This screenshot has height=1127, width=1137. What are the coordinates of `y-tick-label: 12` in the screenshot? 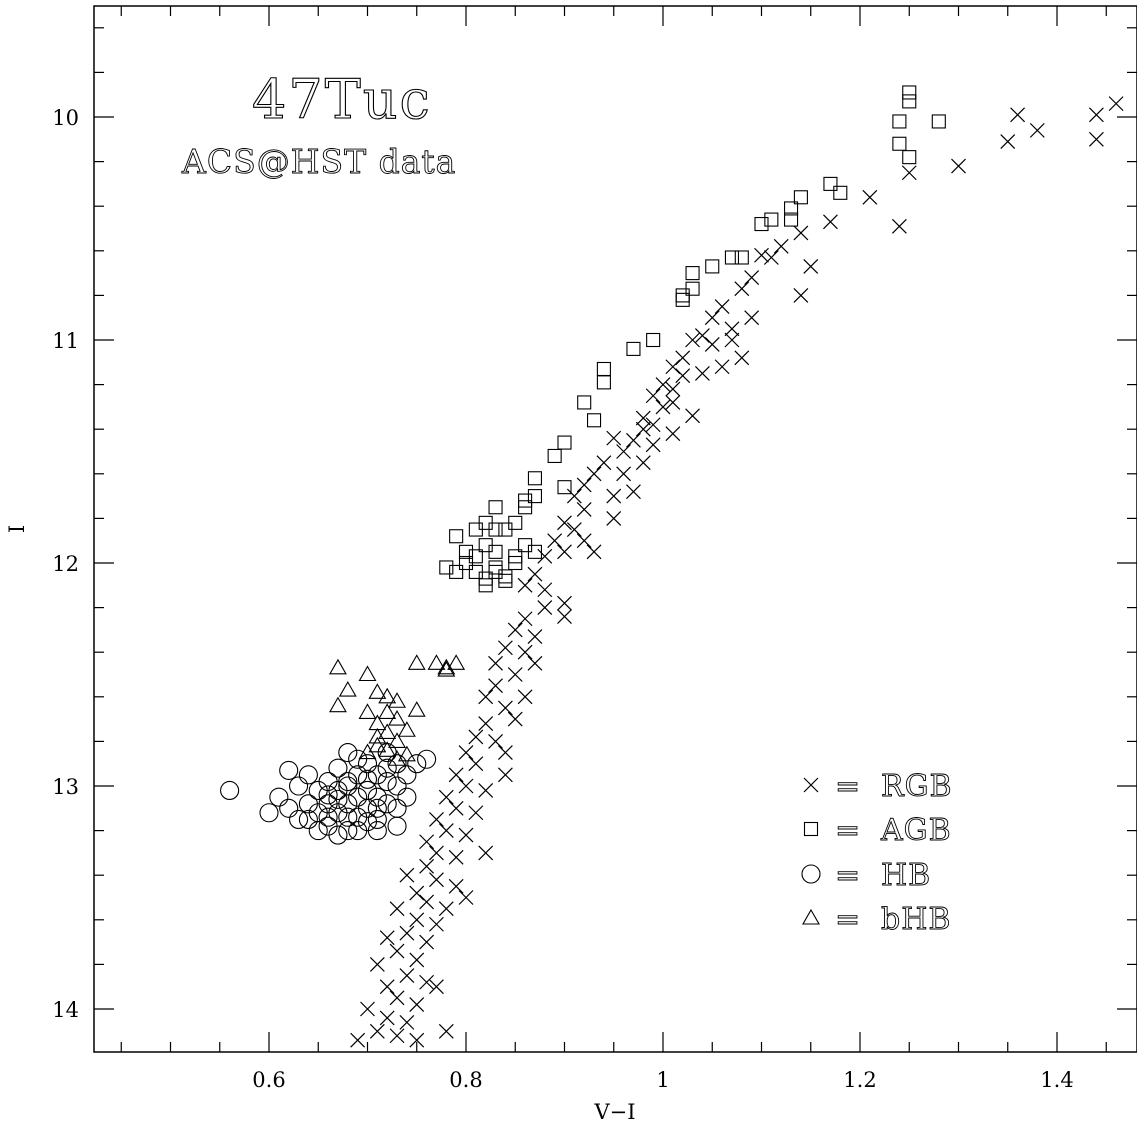 It's located at (65, 564).